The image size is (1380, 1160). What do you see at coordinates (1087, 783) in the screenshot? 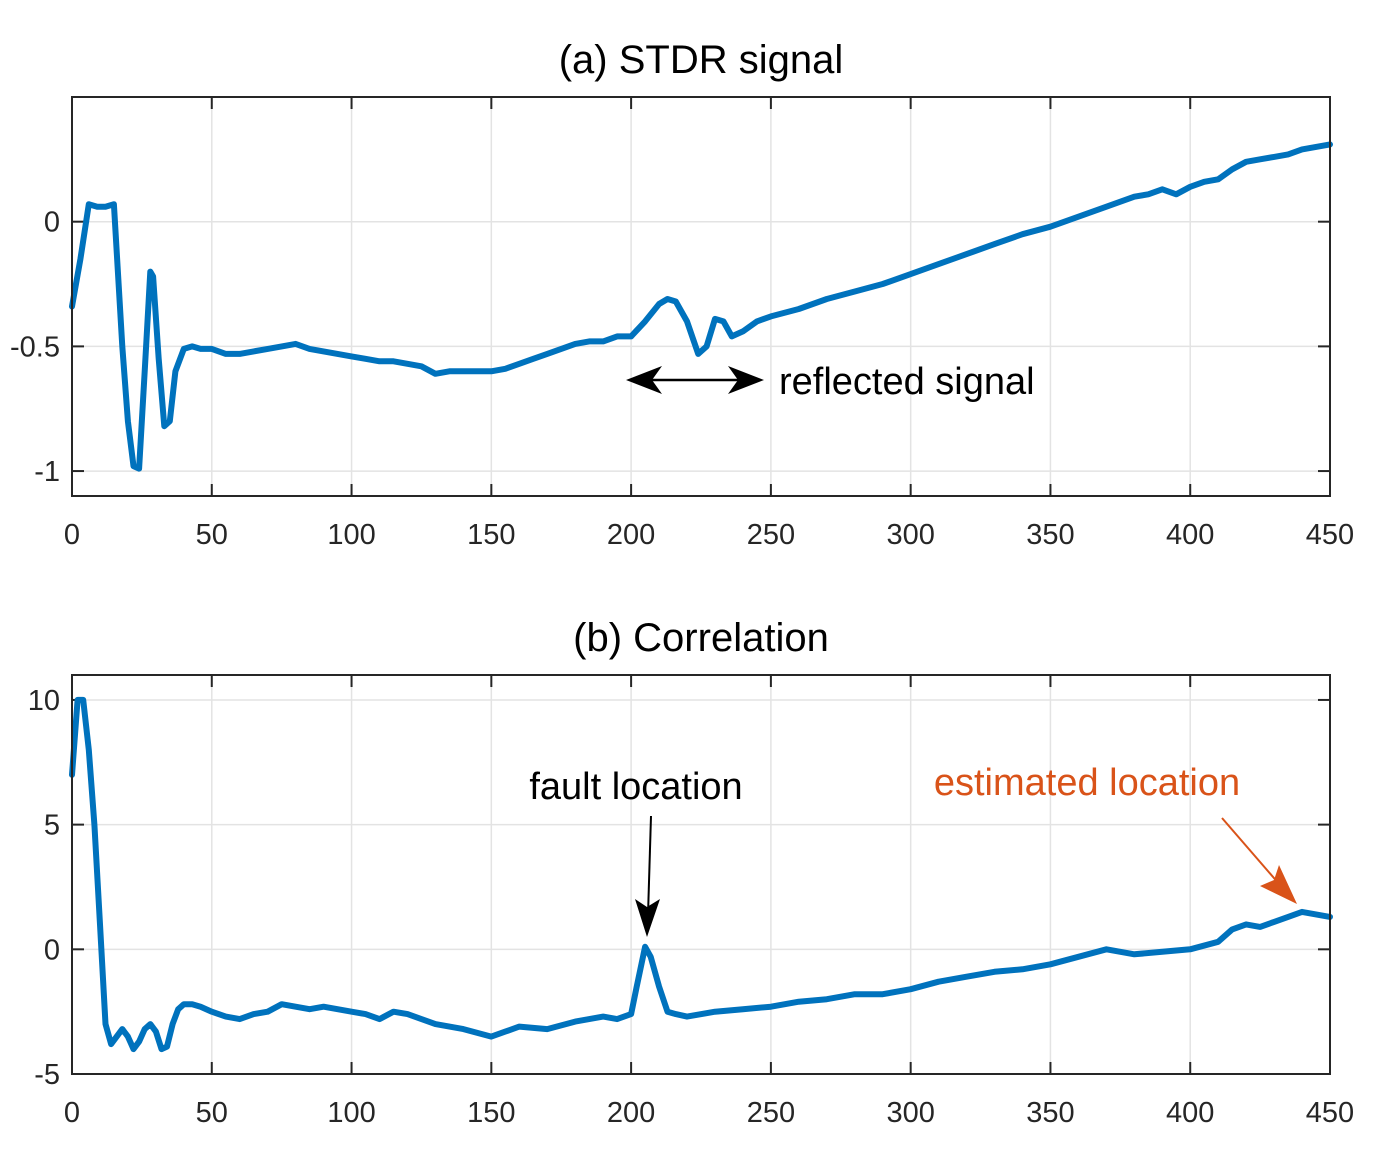
I see `estimated-location-label: estimated location` at bounding box center [1087, 783].